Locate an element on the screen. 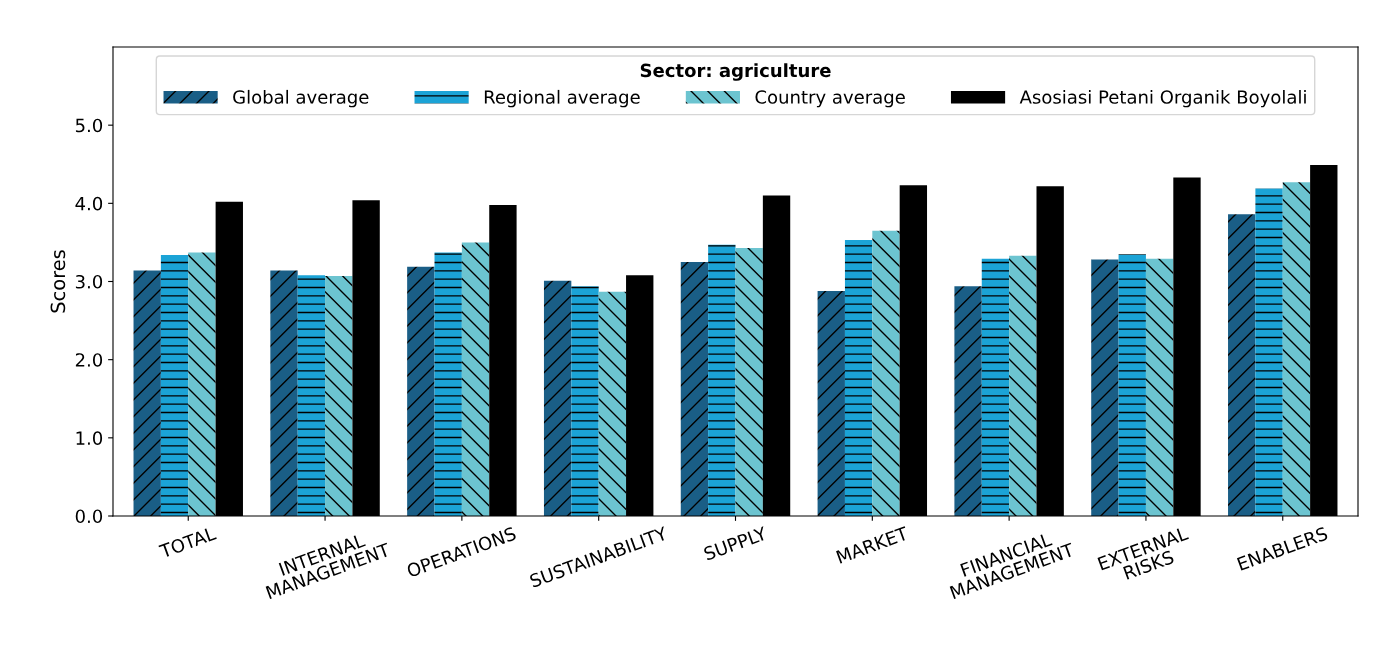  legend-label: Asosiasi Petani Organik Boyolali is located at coordinates (1162, 98).